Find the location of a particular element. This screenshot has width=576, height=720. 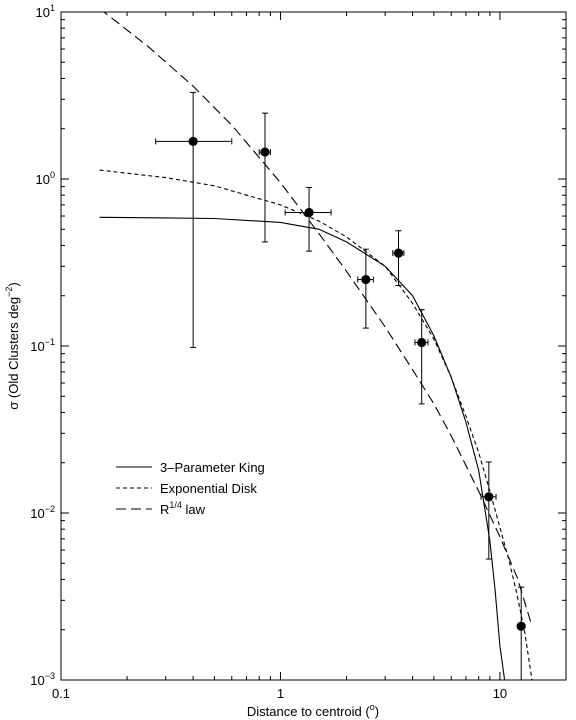

x-tick-label: 1 is located at coordinates (280, 693).